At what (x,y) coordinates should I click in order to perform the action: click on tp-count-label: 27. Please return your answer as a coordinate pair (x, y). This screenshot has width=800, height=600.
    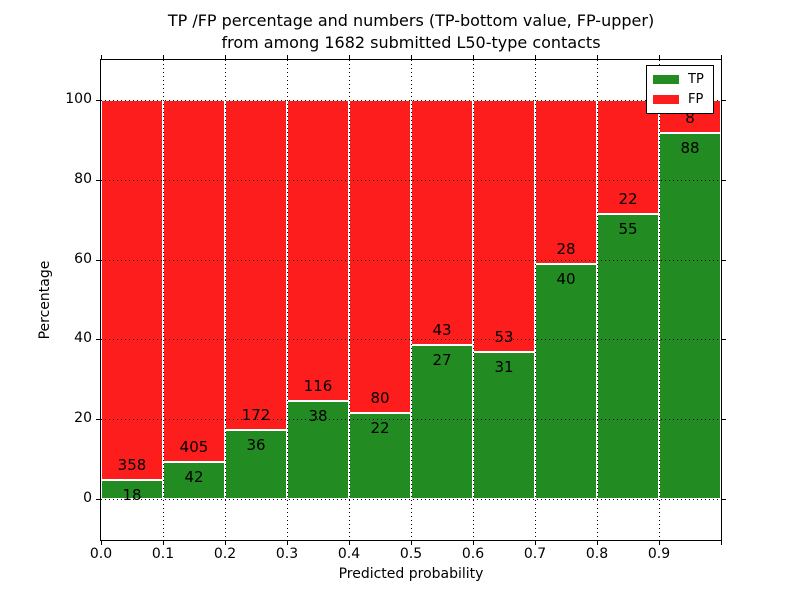
    Looking at the image, I should click on (442, 360).